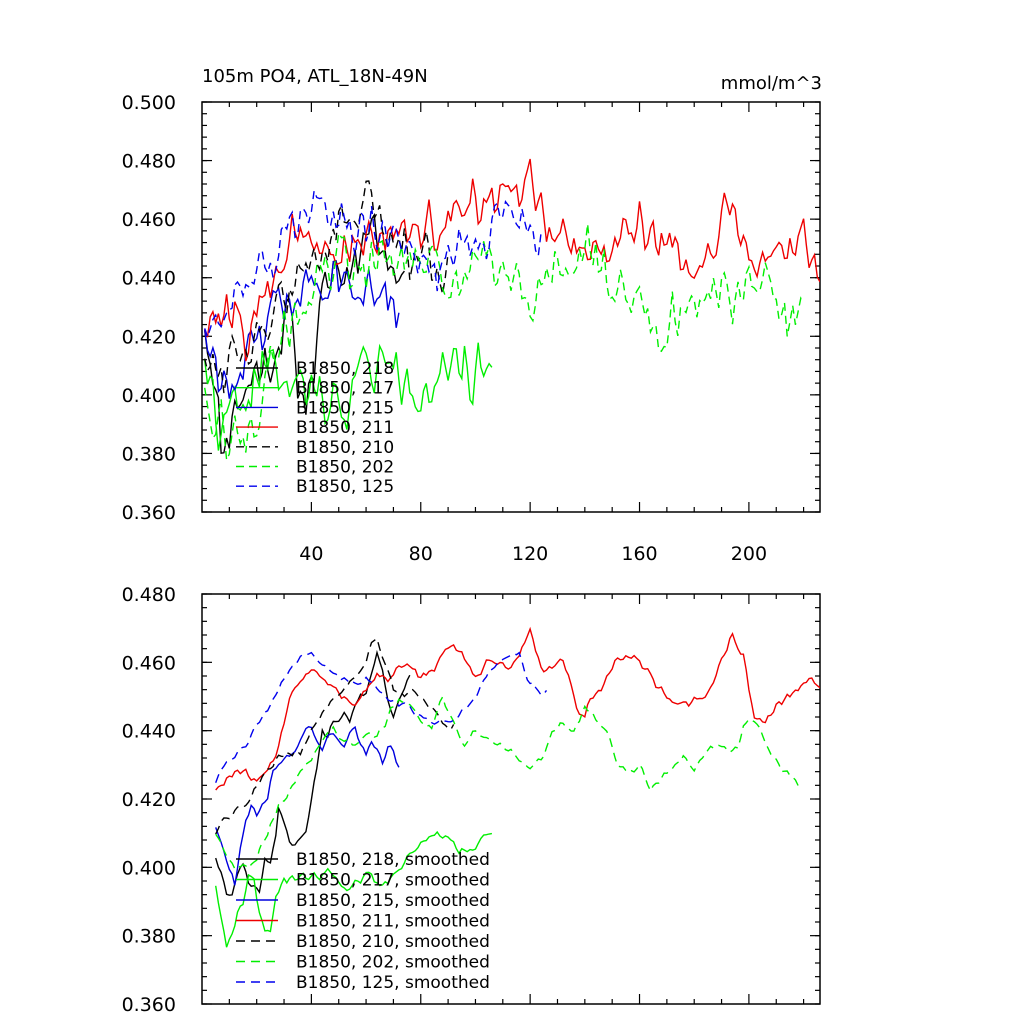 The height and width of the screenshot is (1024, 1024). What do you see at coordinates (393, 963) in the screenshot?
I see `legend-label: B1850, 202, smoothed` at bounding box center [393, 963].